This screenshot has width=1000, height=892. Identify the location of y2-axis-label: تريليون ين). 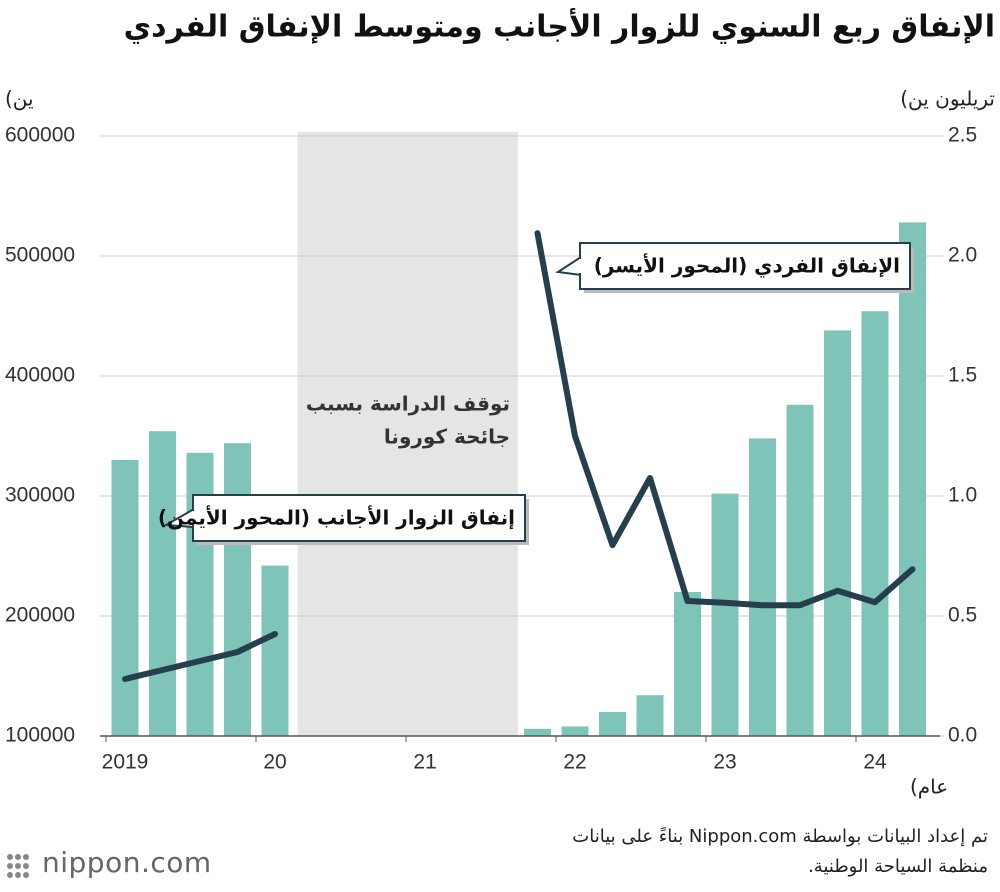
(947, 99).